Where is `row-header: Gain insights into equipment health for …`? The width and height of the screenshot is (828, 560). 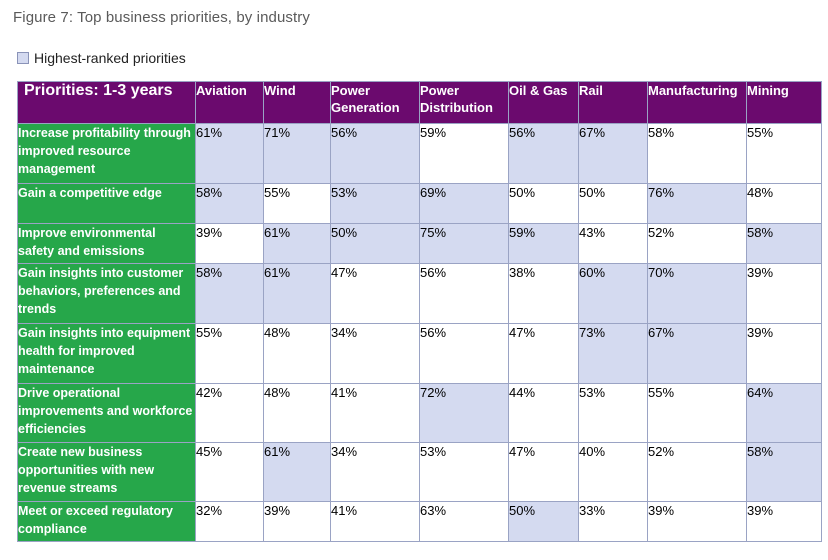
row-header: Gain insights into equipment health for … is located at coordinates (106, 353).